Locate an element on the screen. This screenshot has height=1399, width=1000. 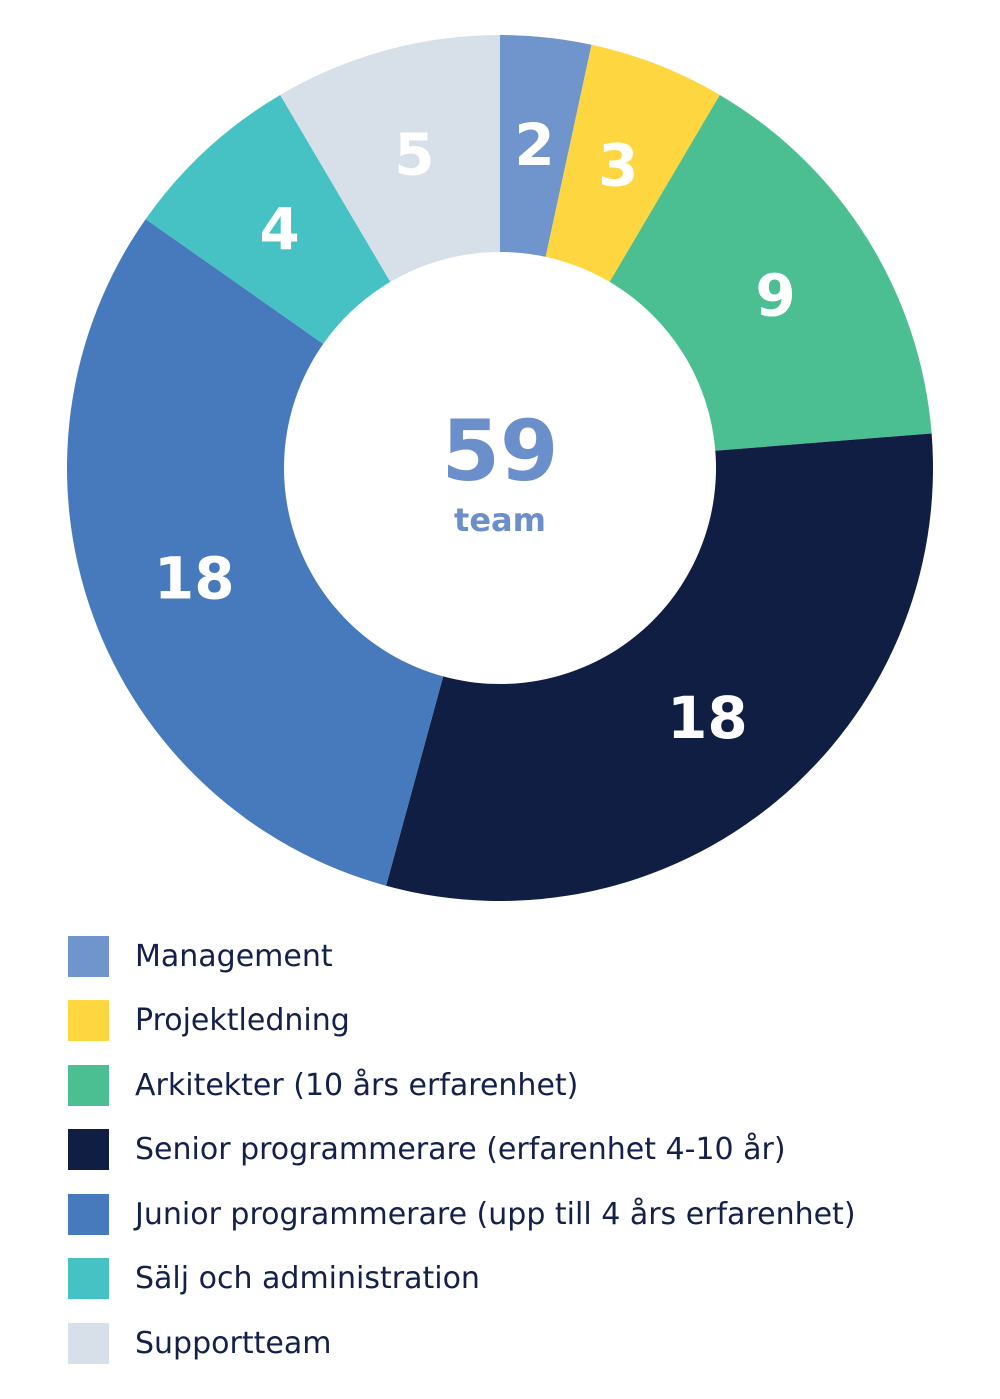
legend-item: Management is located at coordinates (462, 956).